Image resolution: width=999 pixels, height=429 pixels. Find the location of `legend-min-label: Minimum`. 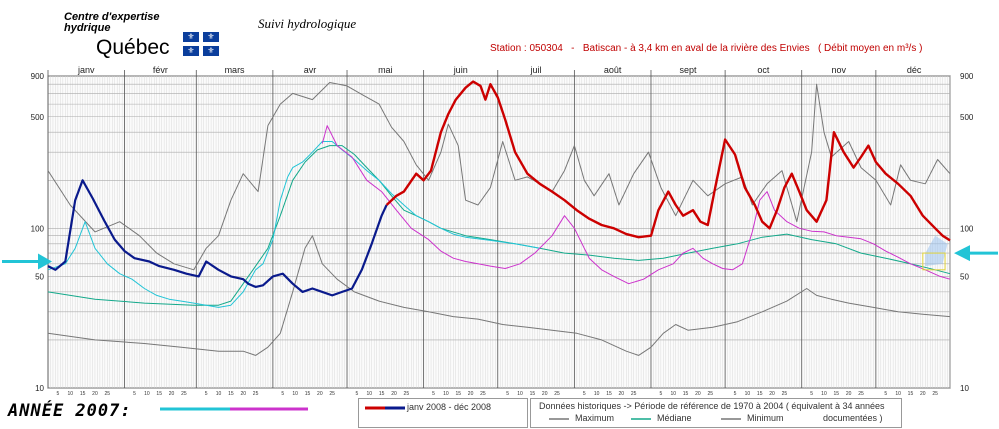

legend-min-label: Minimum is located at coordinates (765, 418).